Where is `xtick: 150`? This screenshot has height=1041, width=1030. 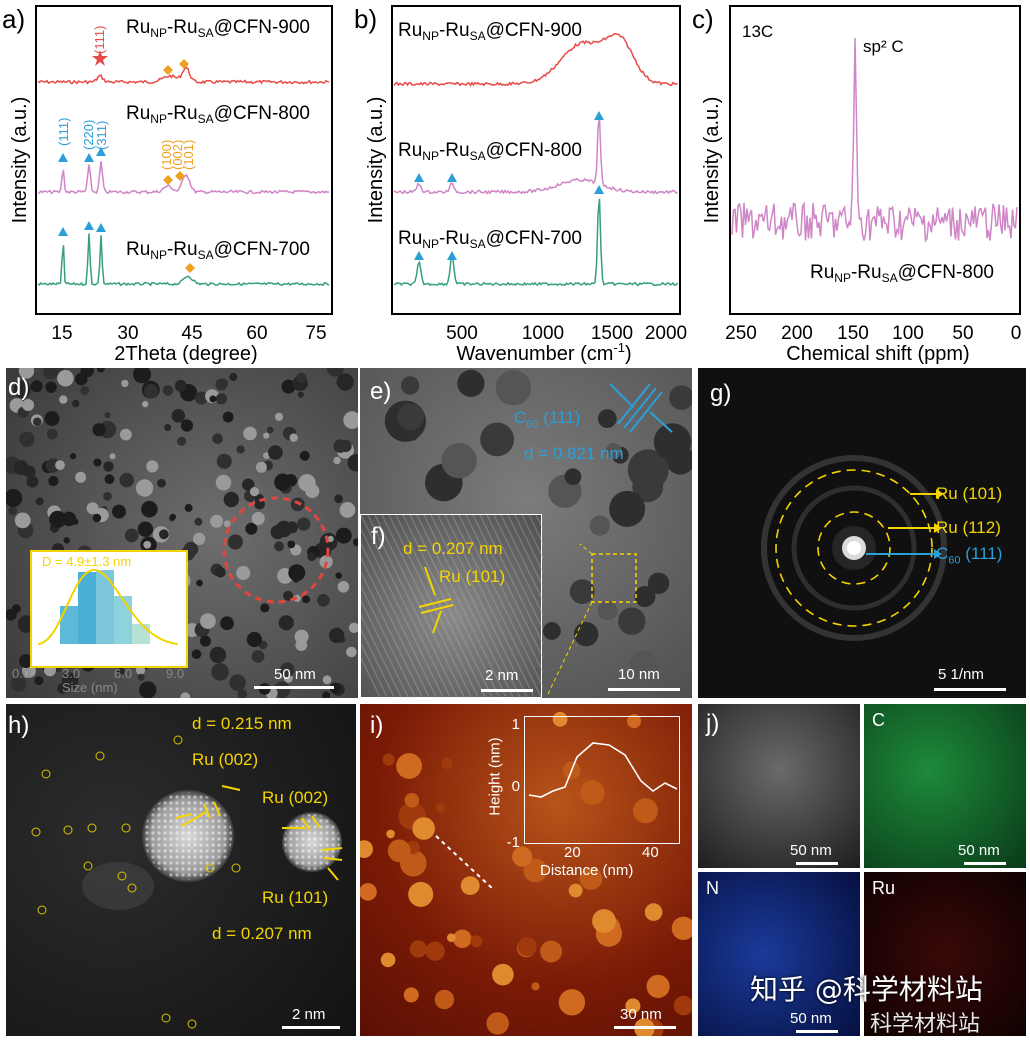 xtick: 150 is located at coordinates (853, 333).